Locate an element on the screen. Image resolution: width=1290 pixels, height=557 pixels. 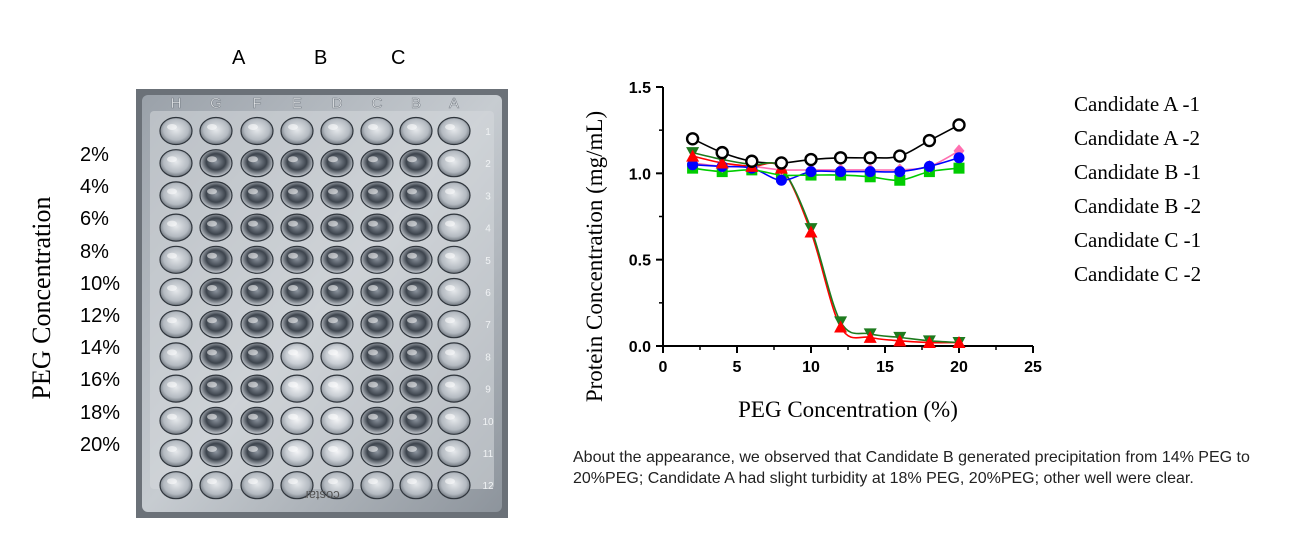
x-tick-label: 20 is located at coordinates (959, 367).